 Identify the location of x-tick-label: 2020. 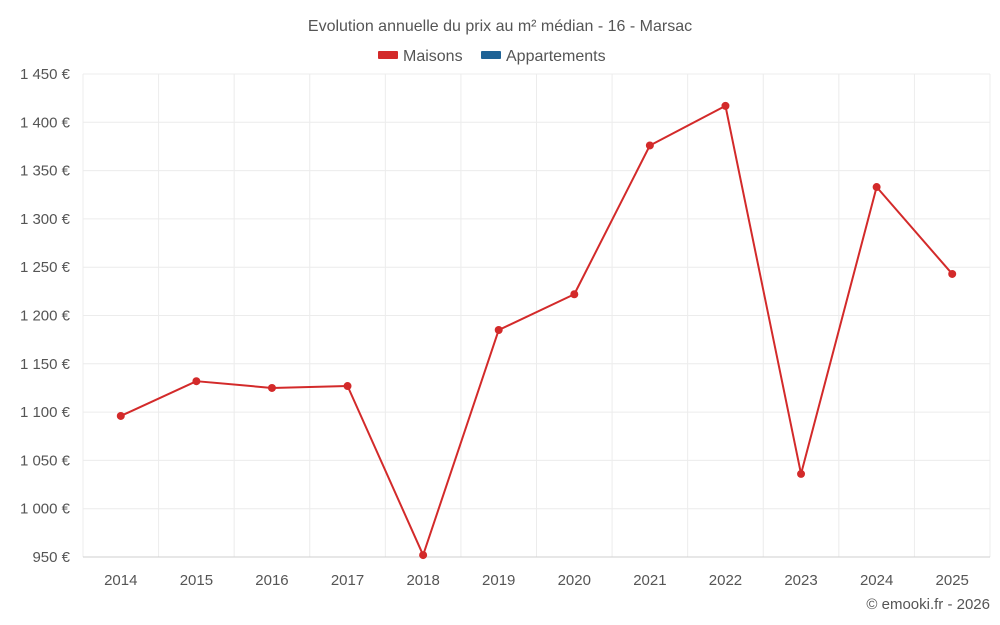
(574, 580).